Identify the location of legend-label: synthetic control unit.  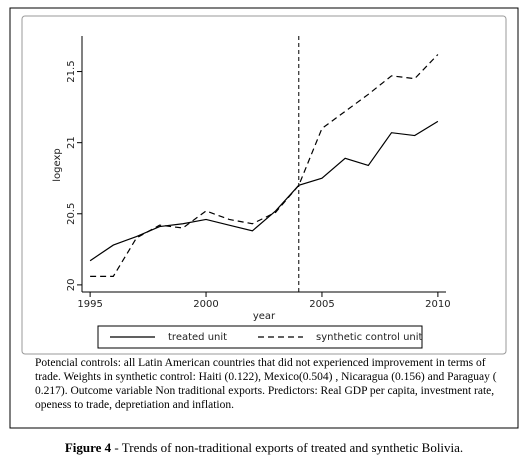
(369, 337).